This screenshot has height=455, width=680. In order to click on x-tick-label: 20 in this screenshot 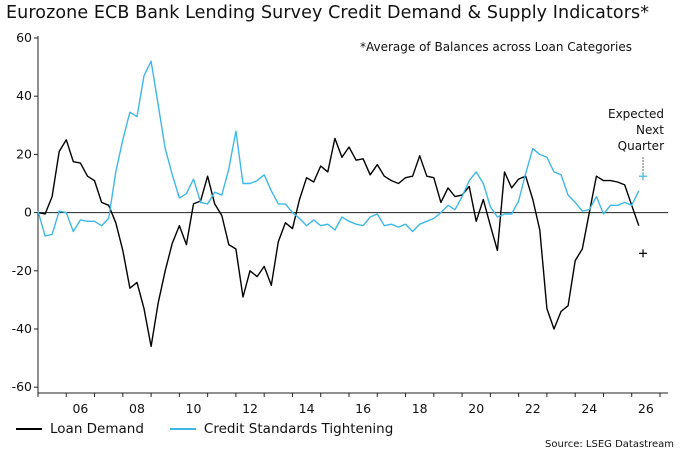, I will do `click(476, 408)`.